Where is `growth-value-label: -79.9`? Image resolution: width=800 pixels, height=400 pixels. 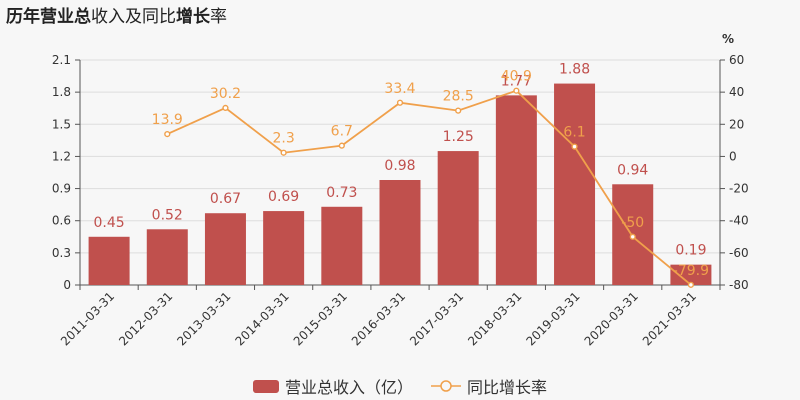
growth-value-label: -79.9 is located at coordinates (691, 271).